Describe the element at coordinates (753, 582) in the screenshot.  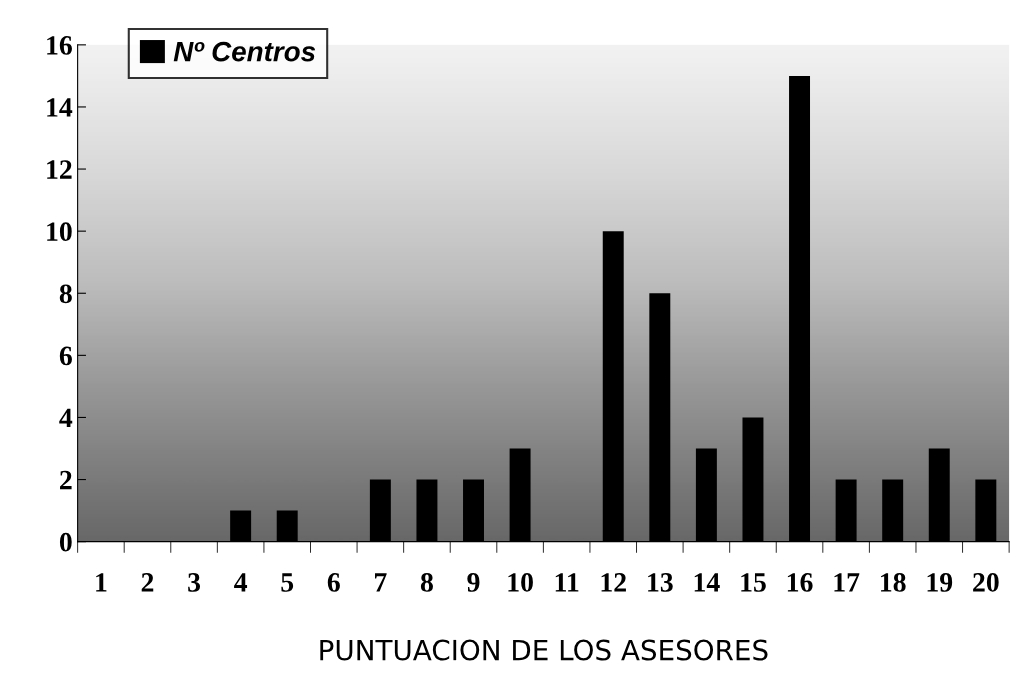
I see `x-tick-label: 15` at that location.